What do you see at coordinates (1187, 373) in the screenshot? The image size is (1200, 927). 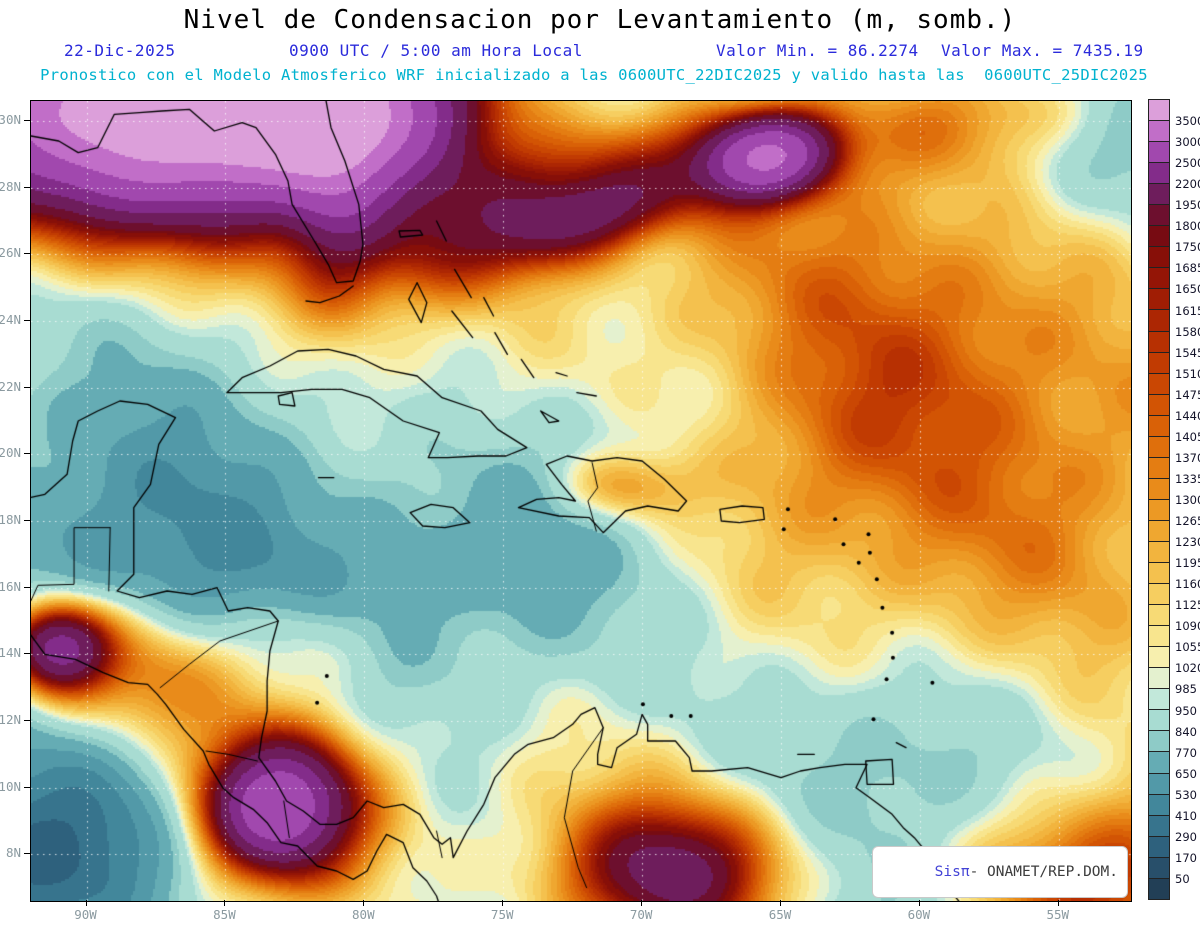 I see `colorbar-level-label: 1510` at bounding box center [1187, 373].